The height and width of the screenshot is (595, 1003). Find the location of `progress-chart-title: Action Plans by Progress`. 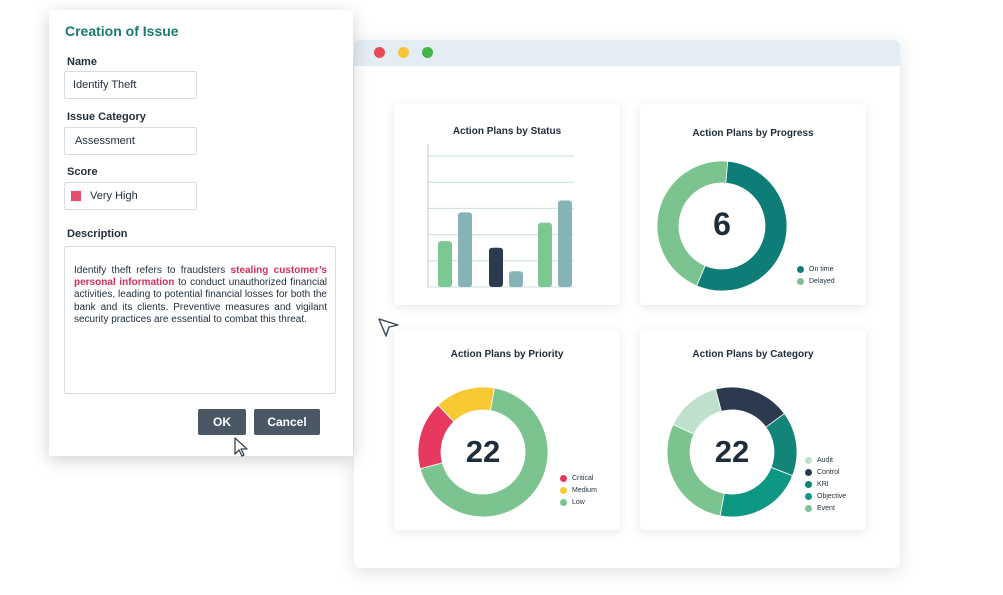

progress-chart-title: Action Plans by Progress is located at coordinates (753, 133).